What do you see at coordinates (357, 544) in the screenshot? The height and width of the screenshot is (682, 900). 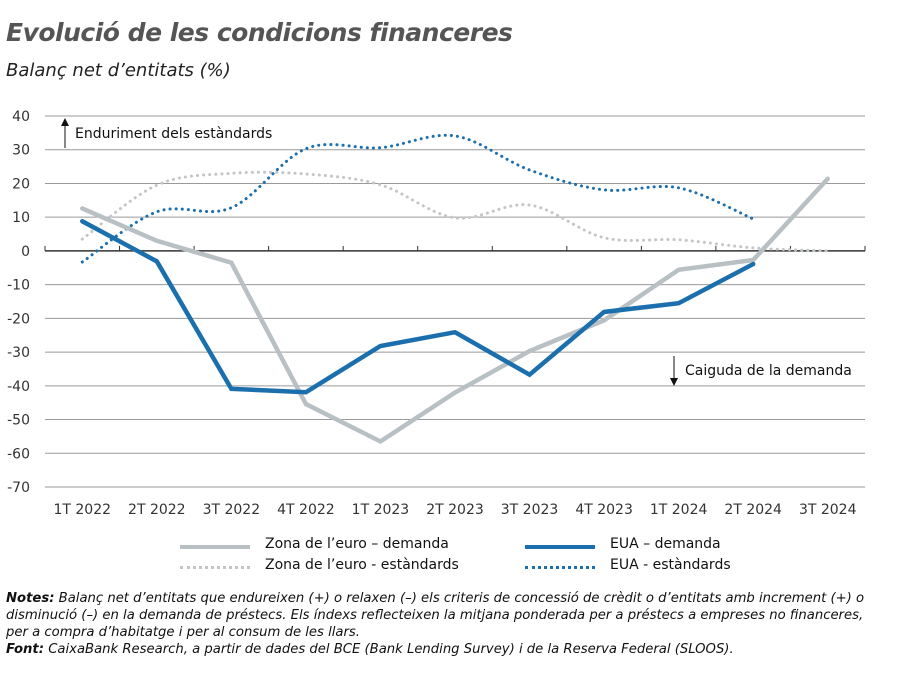 I see `legend-label: Zona de l’euro – demanda` at bounding box center [357, 544].